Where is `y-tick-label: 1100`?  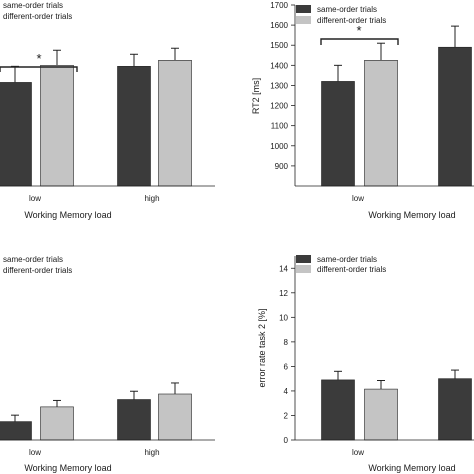 y-tick-label: 1100 is located at coordinates (280, 126).